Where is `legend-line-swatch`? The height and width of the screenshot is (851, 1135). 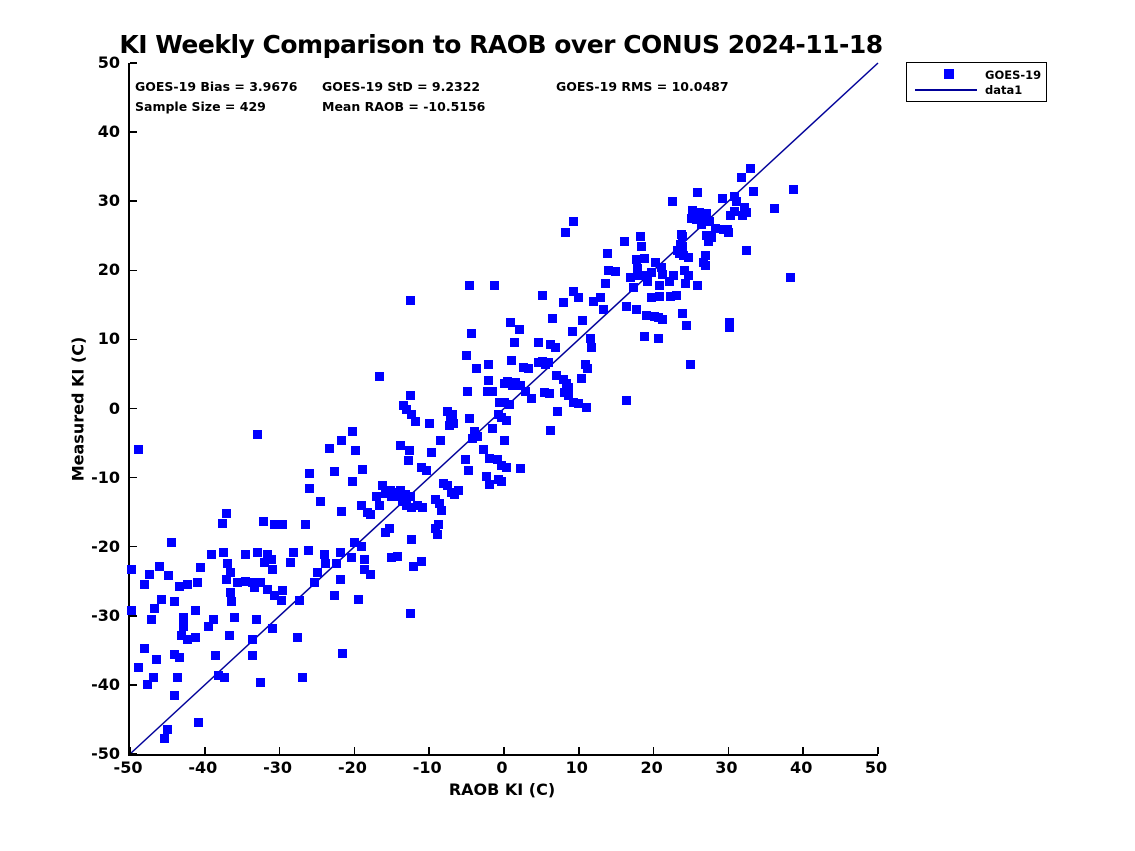 legend-line-swatch is located at coordinates (946, 90).